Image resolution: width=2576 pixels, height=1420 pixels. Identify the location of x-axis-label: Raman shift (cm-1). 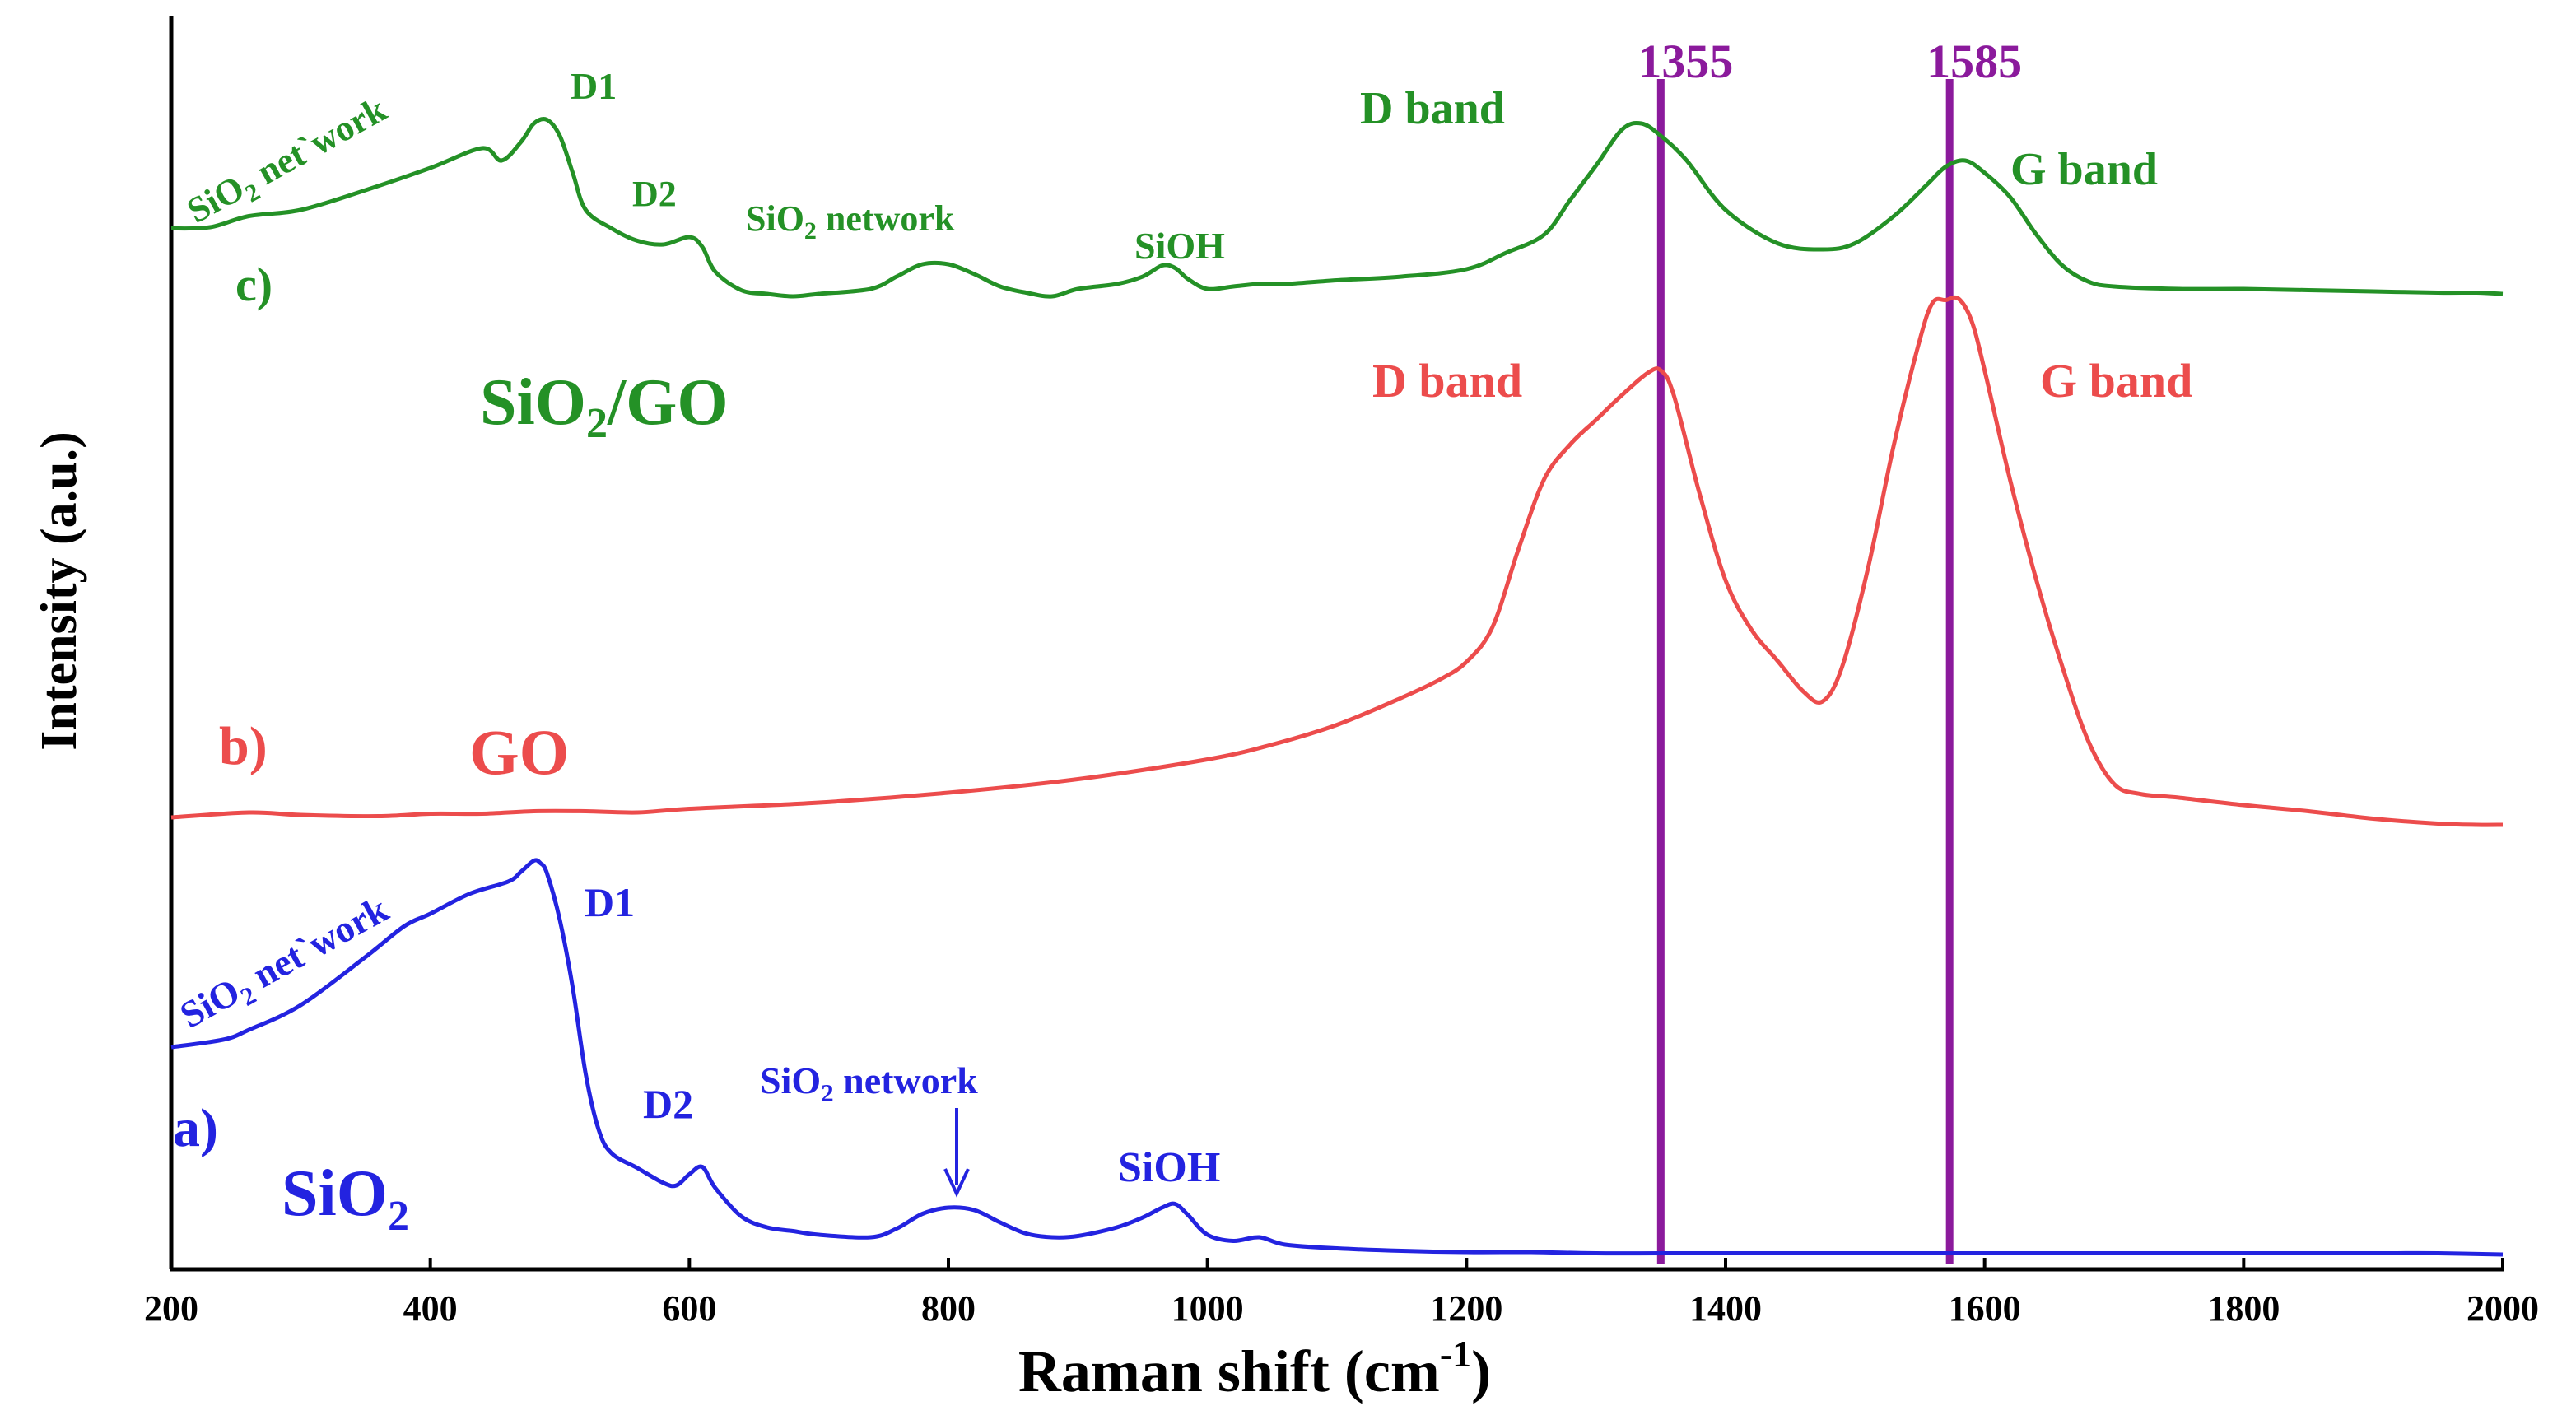
(1254, 1368).